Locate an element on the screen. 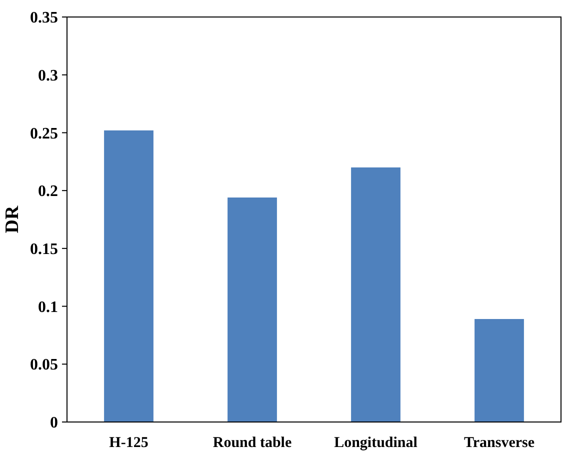 This screenshot has height=461, width=564. x-tick-label: H-125 is located at coordinates (128, 443).